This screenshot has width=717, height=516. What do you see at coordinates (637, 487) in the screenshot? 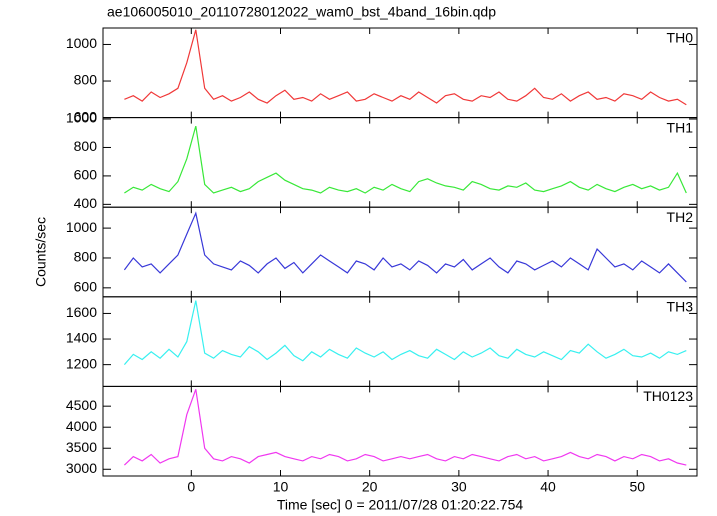
I see `x-tick-label: 50` at bounding box center [637, 487].